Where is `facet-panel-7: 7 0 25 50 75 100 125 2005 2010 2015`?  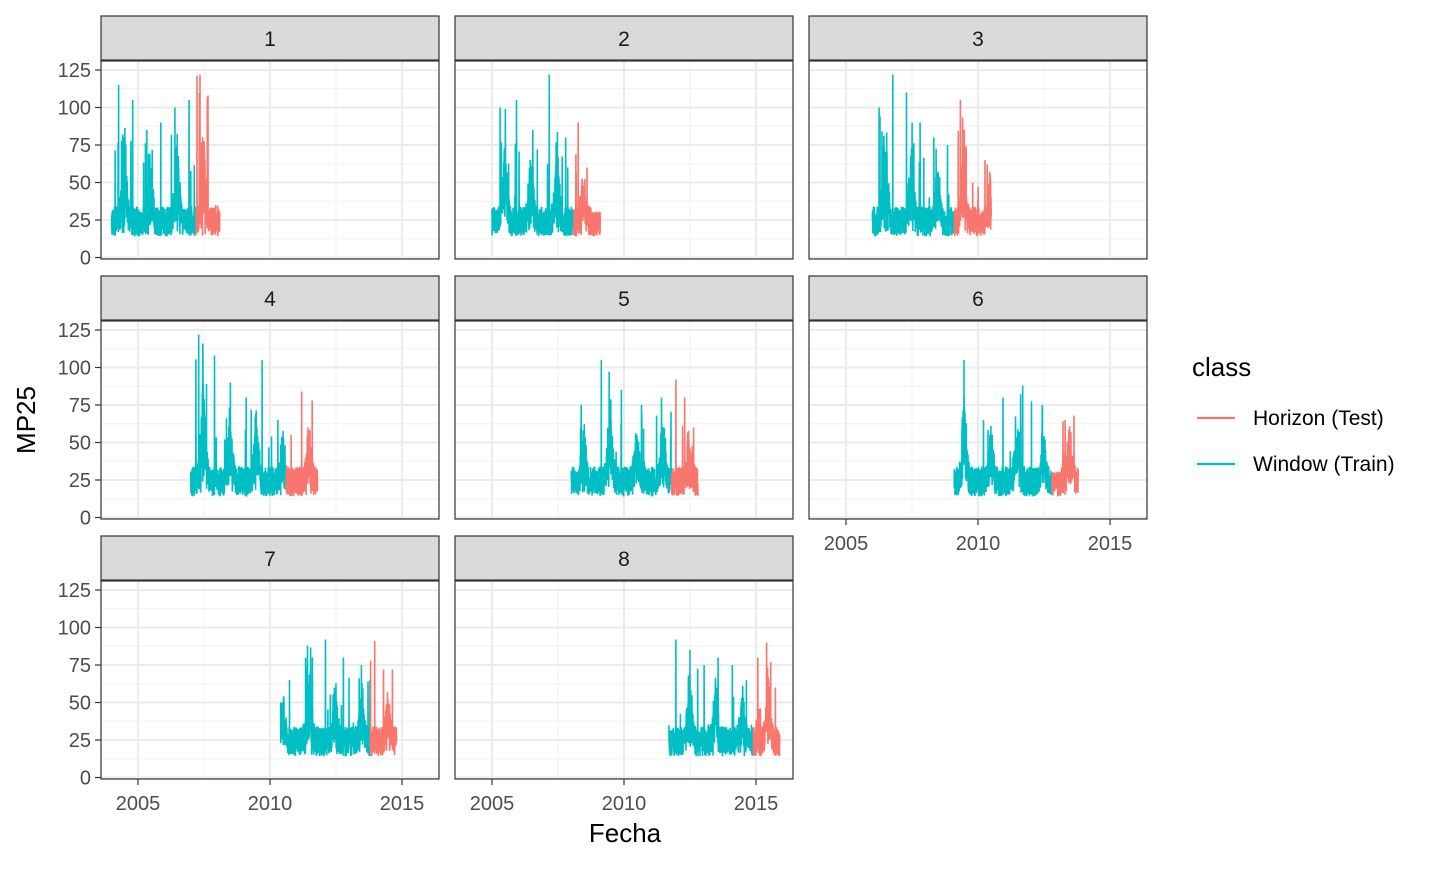
facet-panel-7: 7 0 25 50 75 100 125 2005 2010 2015 is located at coordinates (249, 675).